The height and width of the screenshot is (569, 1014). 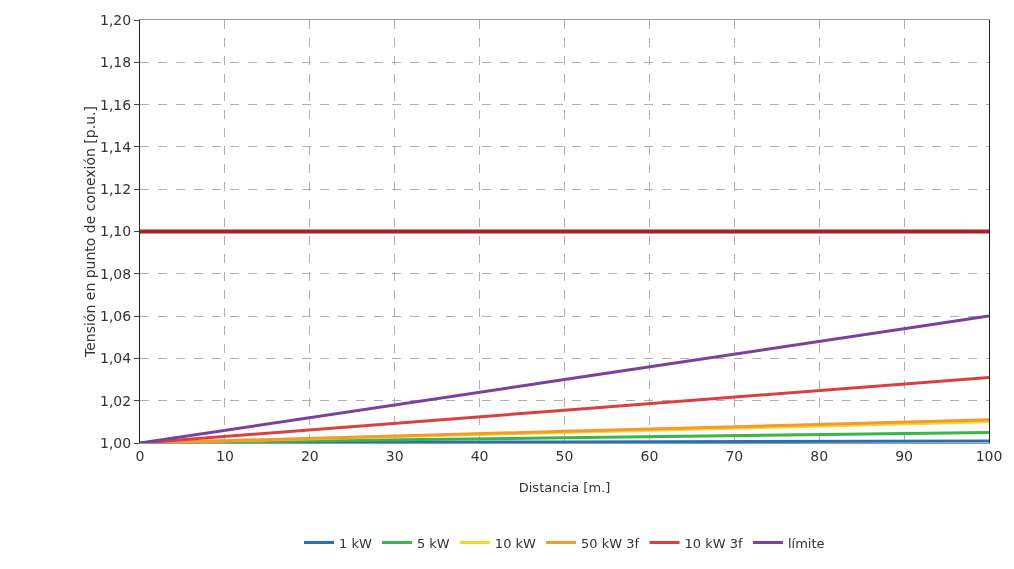 I want to click on y-tick-label: 1,16, so click(x=116, y=104).